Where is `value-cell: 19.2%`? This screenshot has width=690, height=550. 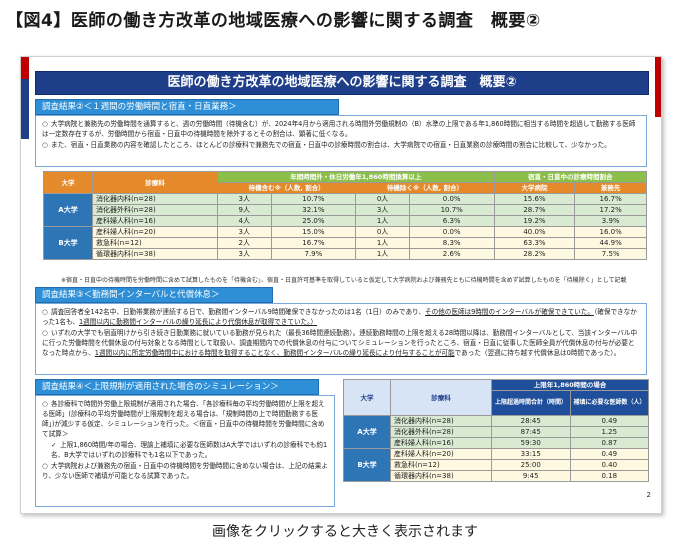
value-cell: 19.2% is located at coordinates (534, 221).